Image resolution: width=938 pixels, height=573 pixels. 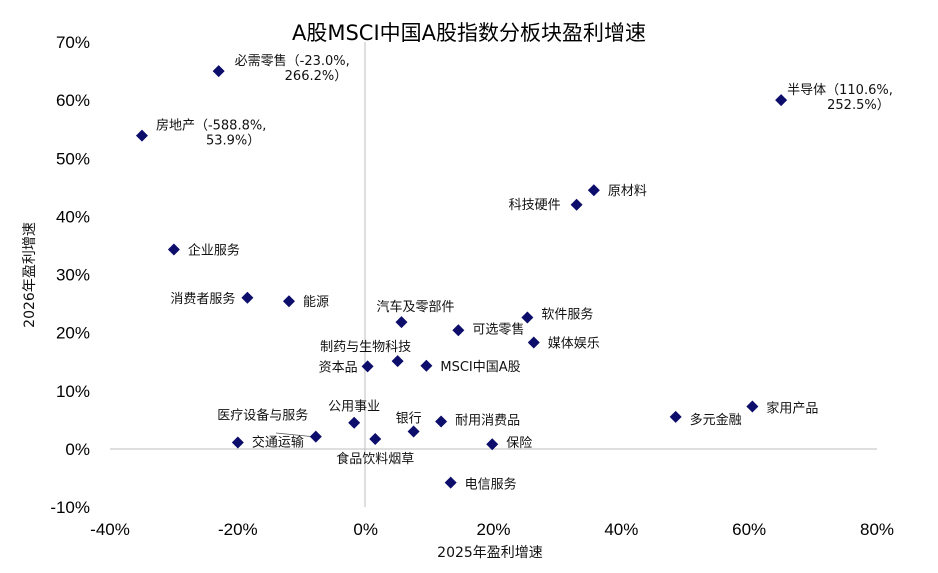 What do you see at coordinates (110, 529) in the screenshot?
I see `x-tick-label: -40%` at bounding box center [110, 529].